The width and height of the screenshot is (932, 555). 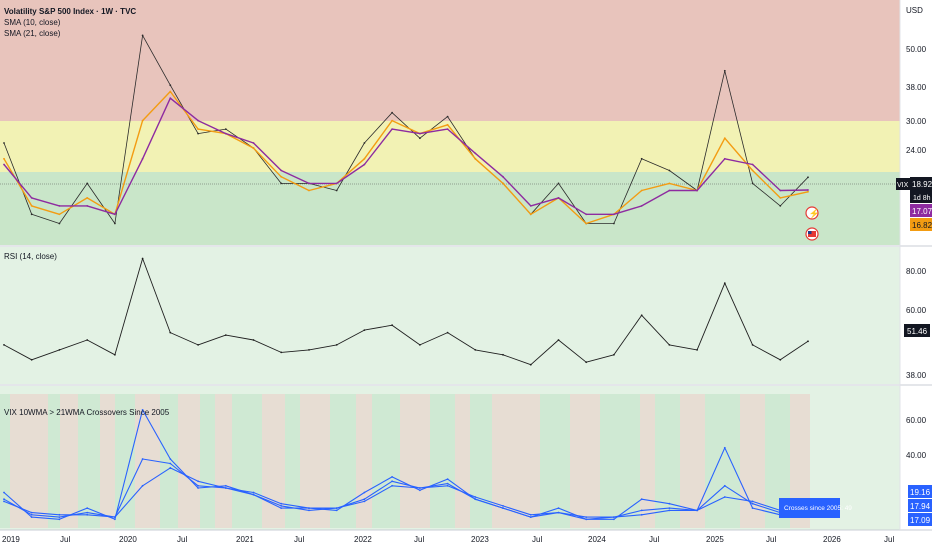 I want to click on vix-panel-value: 17.09, so click(x=920, y=520).